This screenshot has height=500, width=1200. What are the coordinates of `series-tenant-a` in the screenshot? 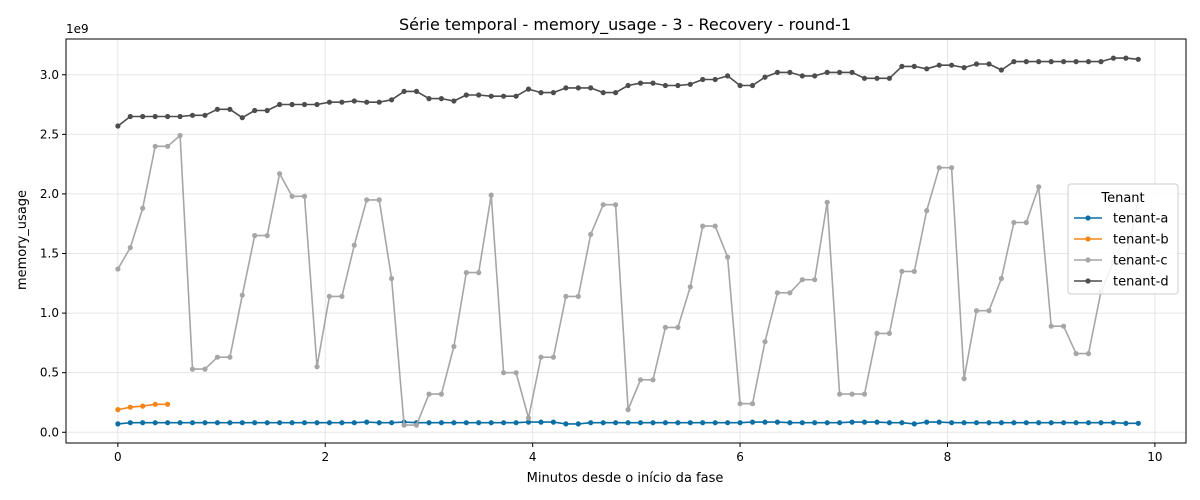 It's located at (628, 423).